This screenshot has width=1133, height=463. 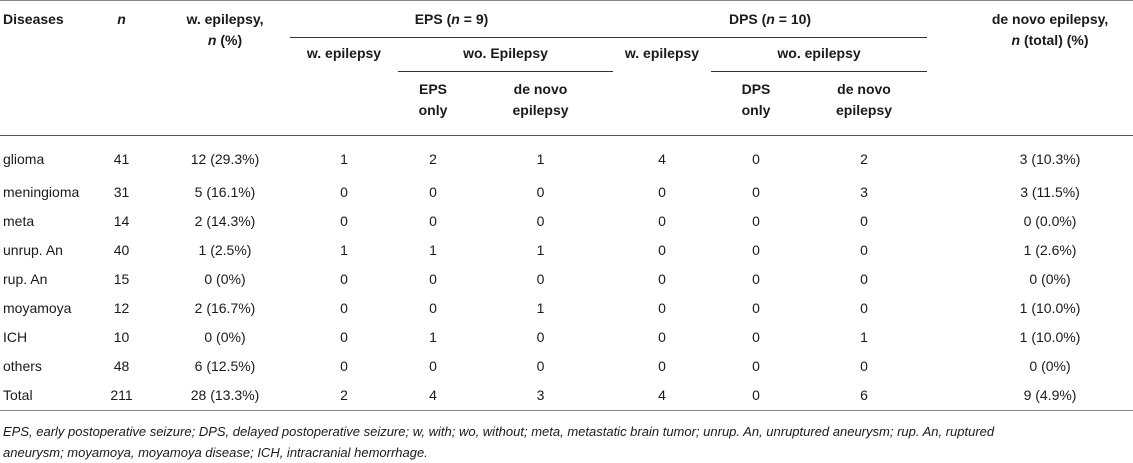 I want to click on cell-disease: ICH, so click(x=15, y=337).